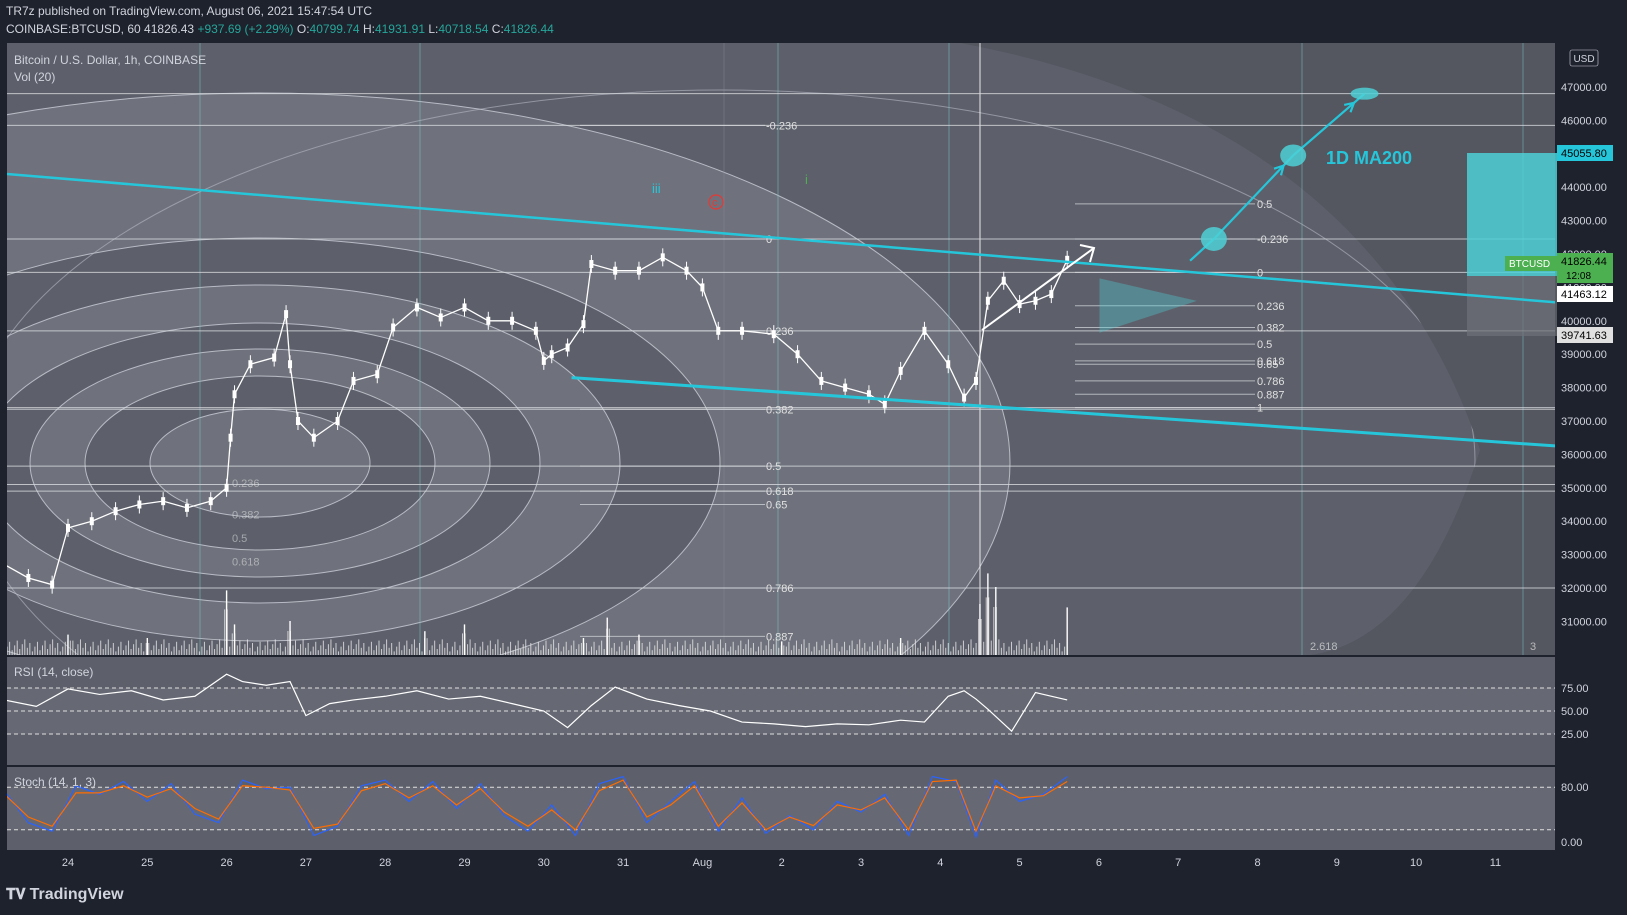 The height and width of the screenshot is (915, 1627). What do you see at coordinates (110, 60) in the screenshot?
I see `main-pane-title: Bitcoin / U.S. Dollar, 1h, COINBASE` at bounding box center [110, 60].